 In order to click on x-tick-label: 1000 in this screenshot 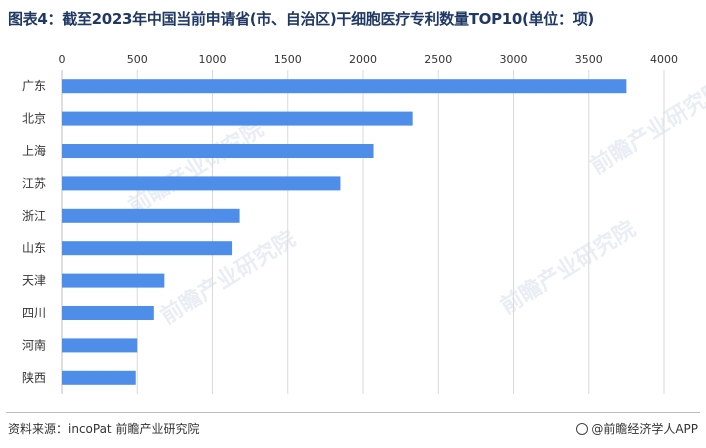, I will do `click(213, 59)`.